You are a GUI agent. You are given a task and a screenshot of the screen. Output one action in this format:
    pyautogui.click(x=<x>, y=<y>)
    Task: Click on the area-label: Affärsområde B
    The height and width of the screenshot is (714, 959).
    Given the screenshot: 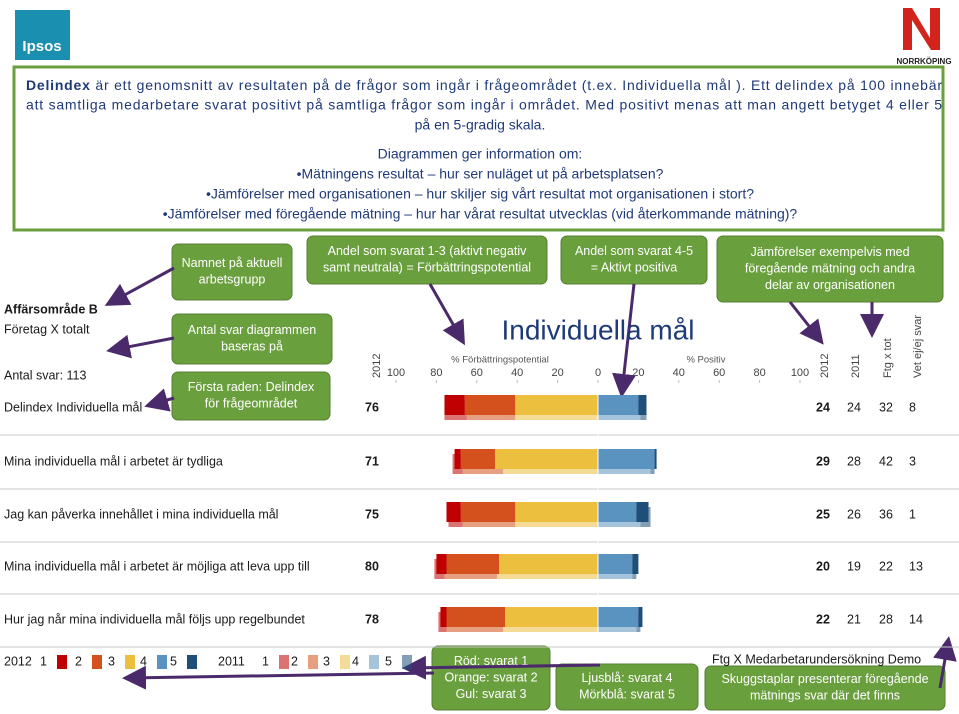 What is the action you would take?
    pyautogui.click(x=51, y=309)
    